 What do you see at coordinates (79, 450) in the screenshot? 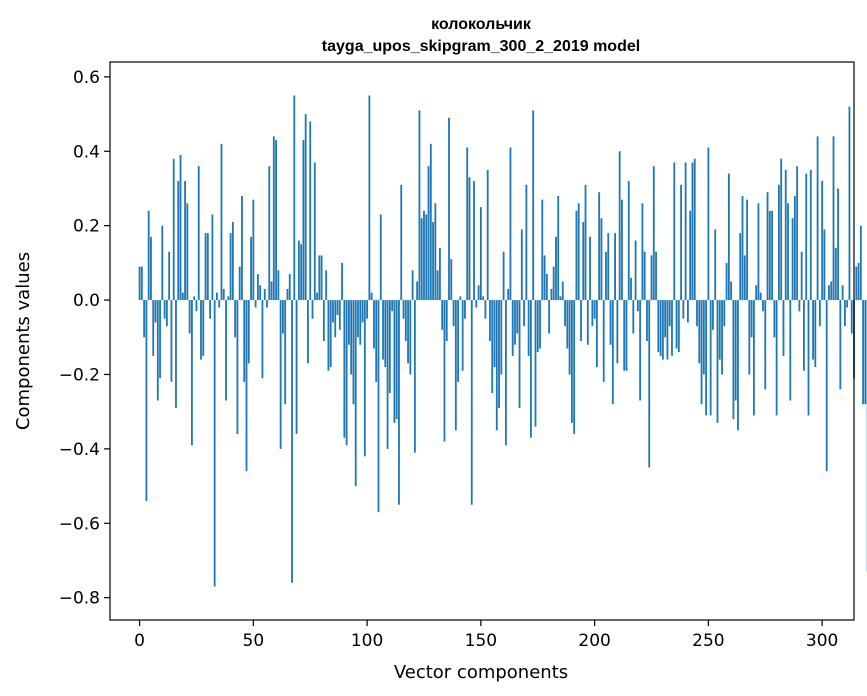
I see `y-tick-label: −0.4` at bounding box center [79, 450].